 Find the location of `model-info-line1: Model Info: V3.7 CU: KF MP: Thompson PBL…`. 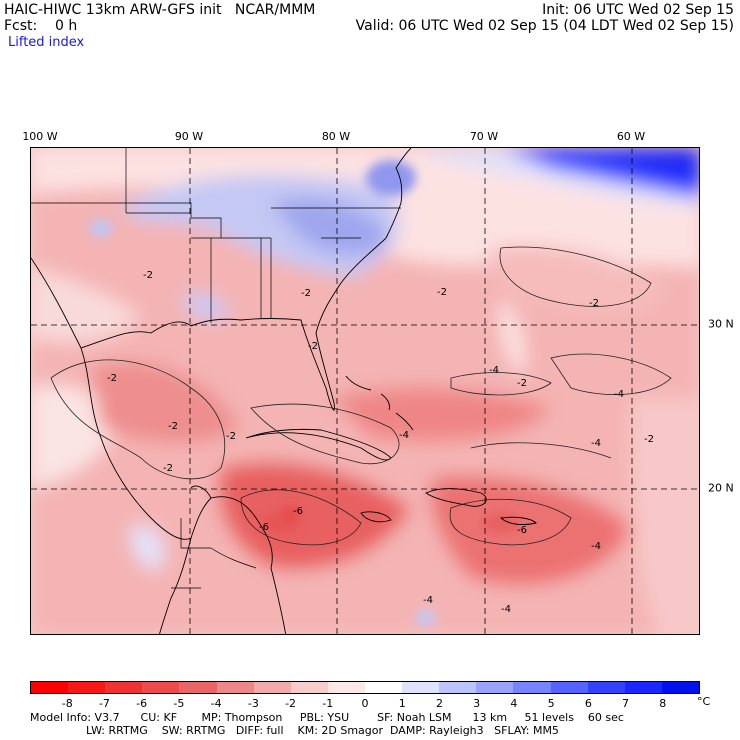

model-info-line1: Model Info: V3.7 CU: KF MP: Thompson PBL… is located at coordinates (327, 717).